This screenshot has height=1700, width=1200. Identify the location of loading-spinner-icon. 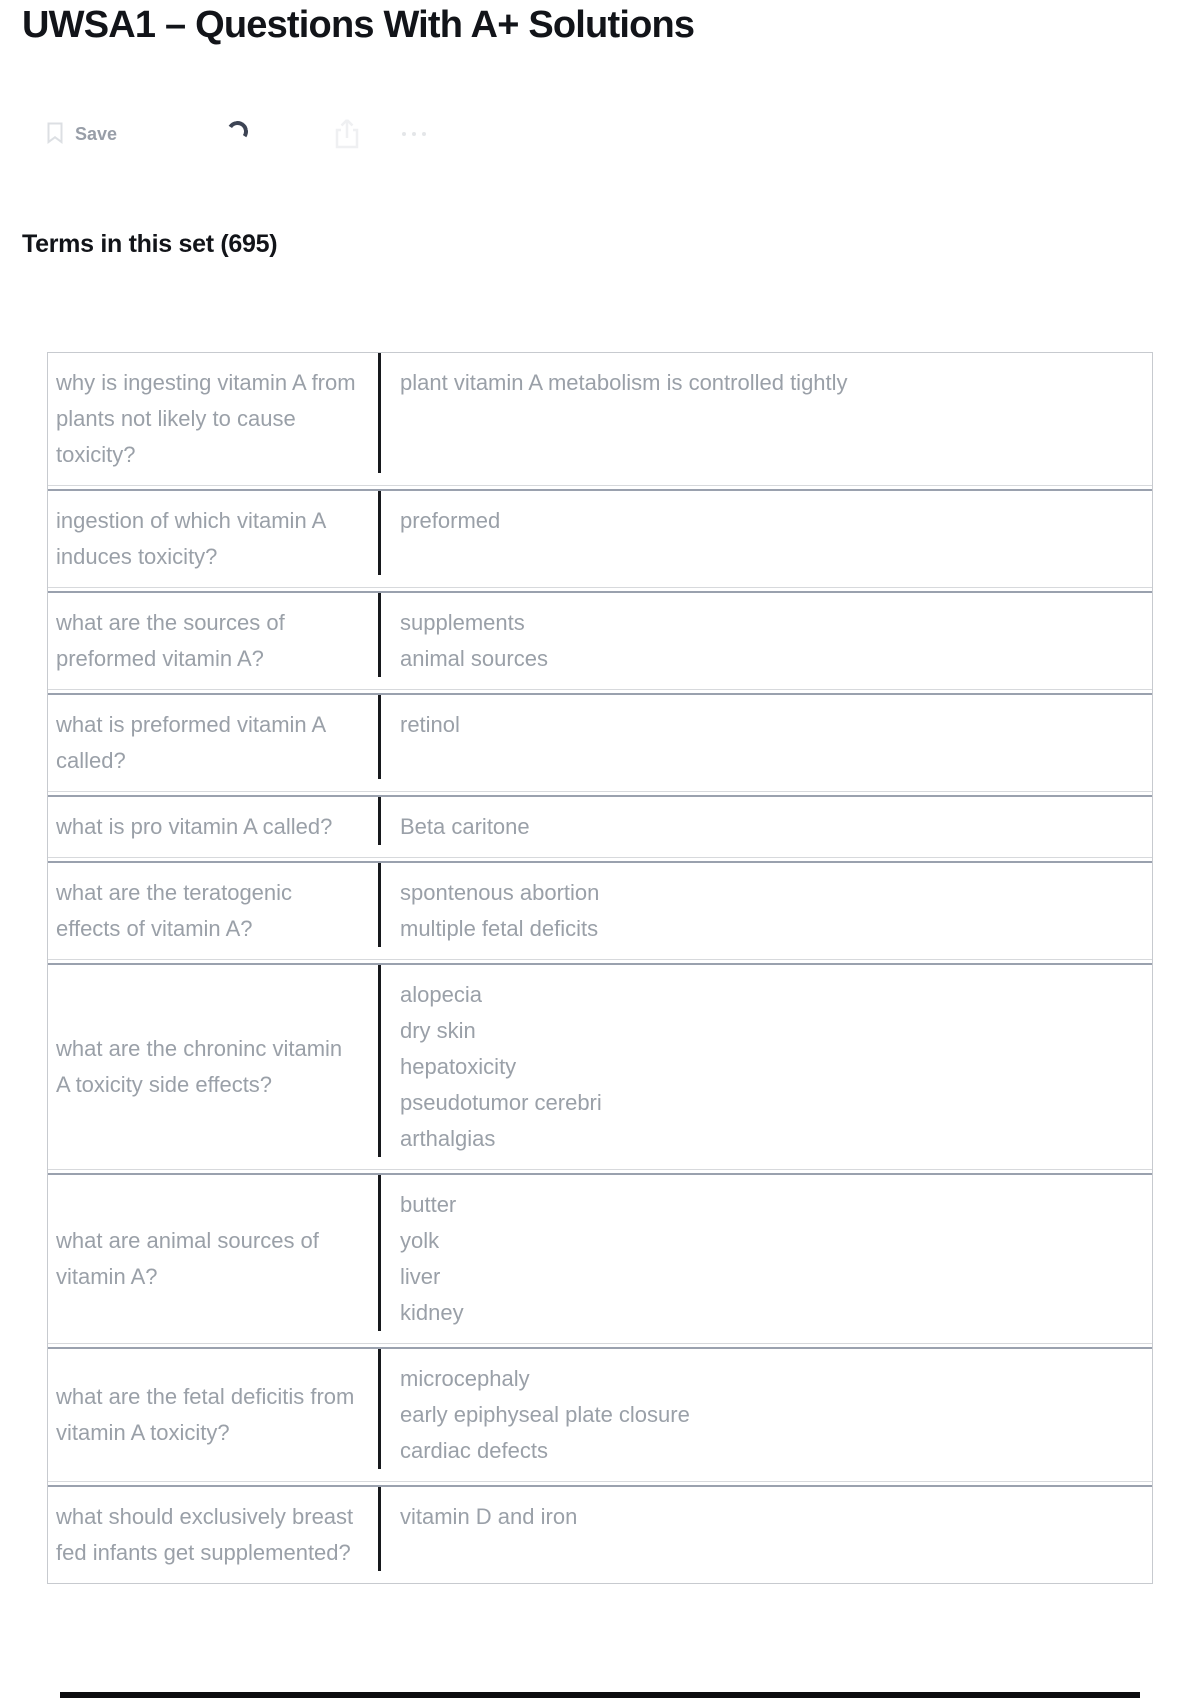
(237, 131).